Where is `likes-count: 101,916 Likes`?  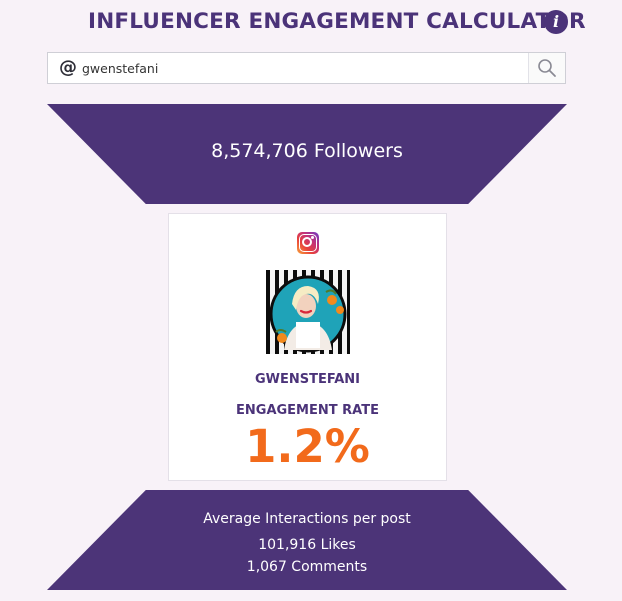 likes-count: 101,916 Likes is located at coordinates (307, 545).